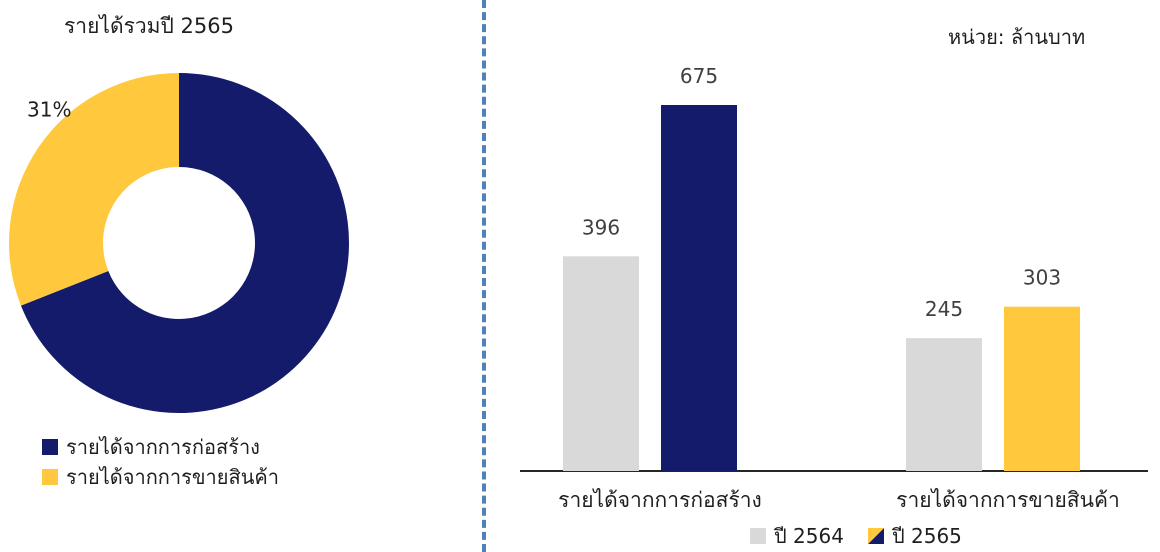 This screenshot has height=552, width=1160. I want to click on split-swatch-icon, so click(875, 536).